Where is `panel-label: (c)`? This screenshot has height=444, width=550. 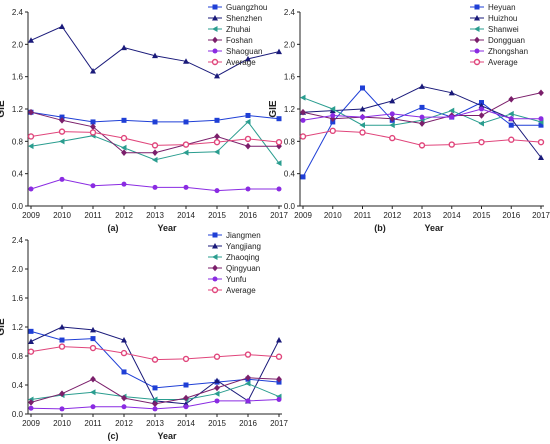 panel-label: (c) is located at coordinates (113, 436).